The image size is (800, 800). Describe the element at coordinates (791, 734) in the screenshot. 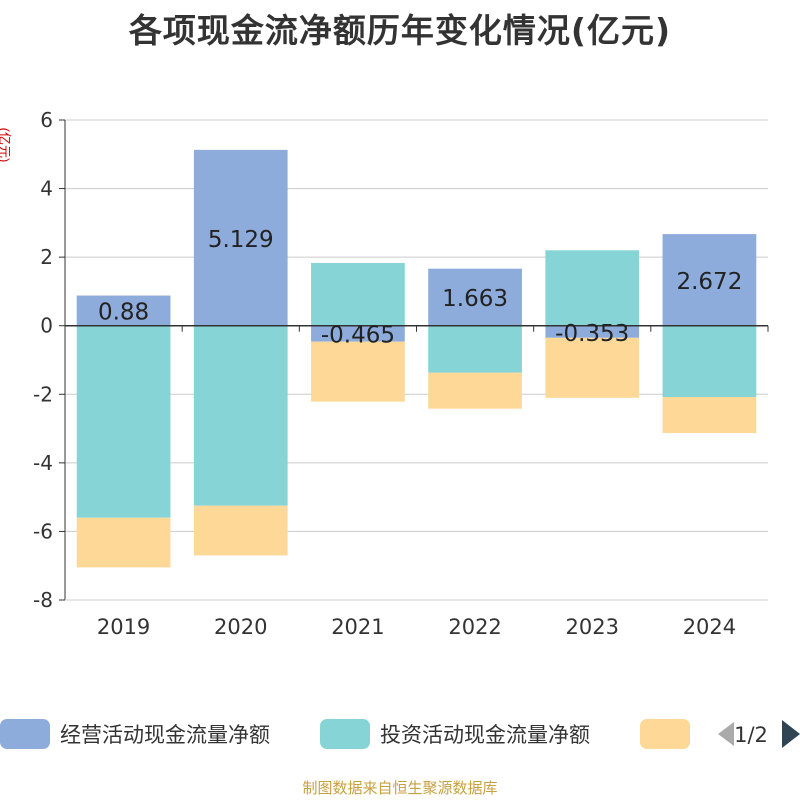

I see `legend-next-icon` at that location.